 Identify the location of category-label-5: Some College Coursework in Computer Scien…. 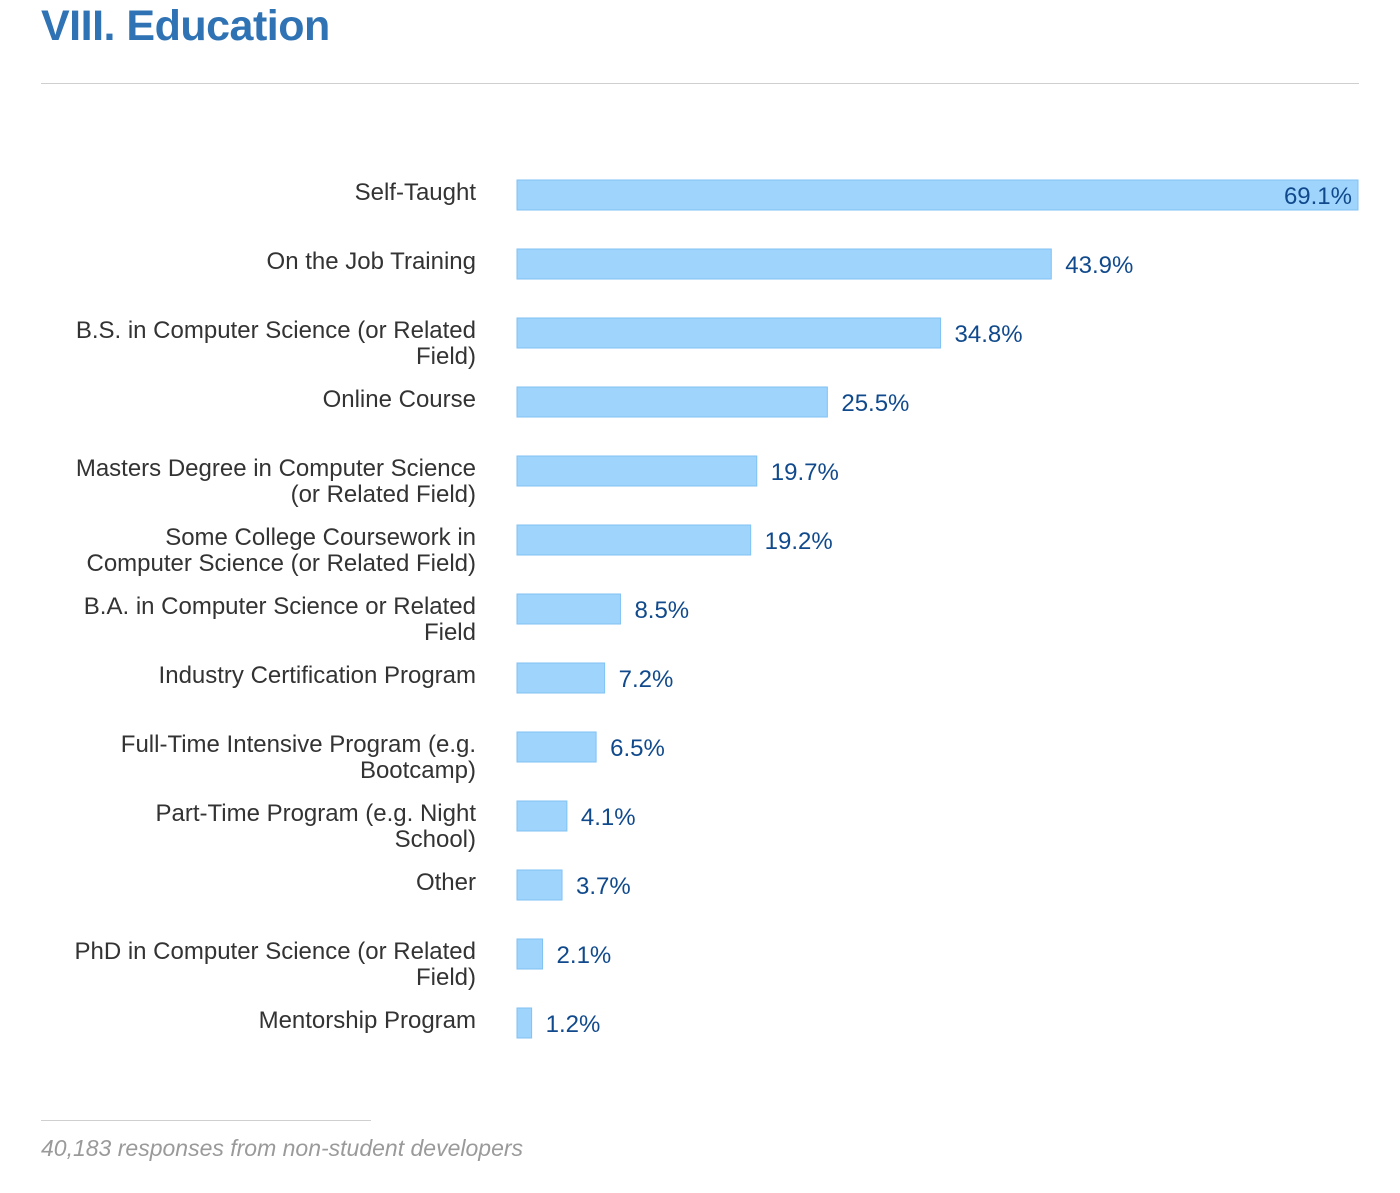
(282, 550).